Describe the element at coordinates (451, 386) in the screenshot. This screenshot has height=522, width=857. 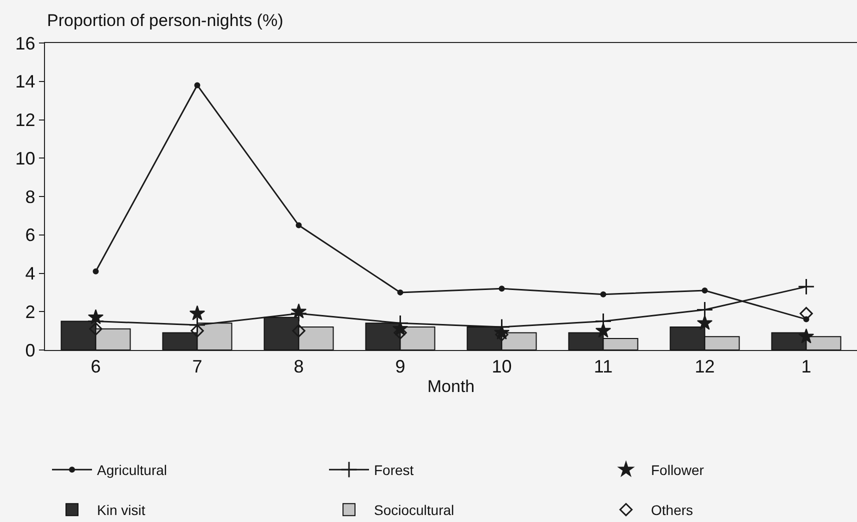
I see `x-axis-title: Month` at that location.